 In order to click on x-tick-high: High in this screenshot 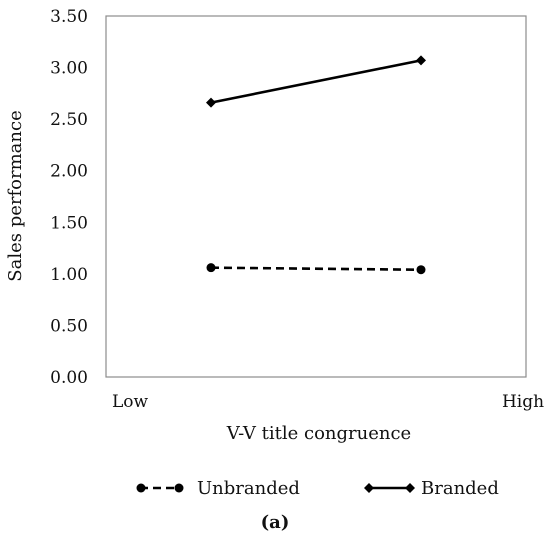, I will do `click(523, 402)`.